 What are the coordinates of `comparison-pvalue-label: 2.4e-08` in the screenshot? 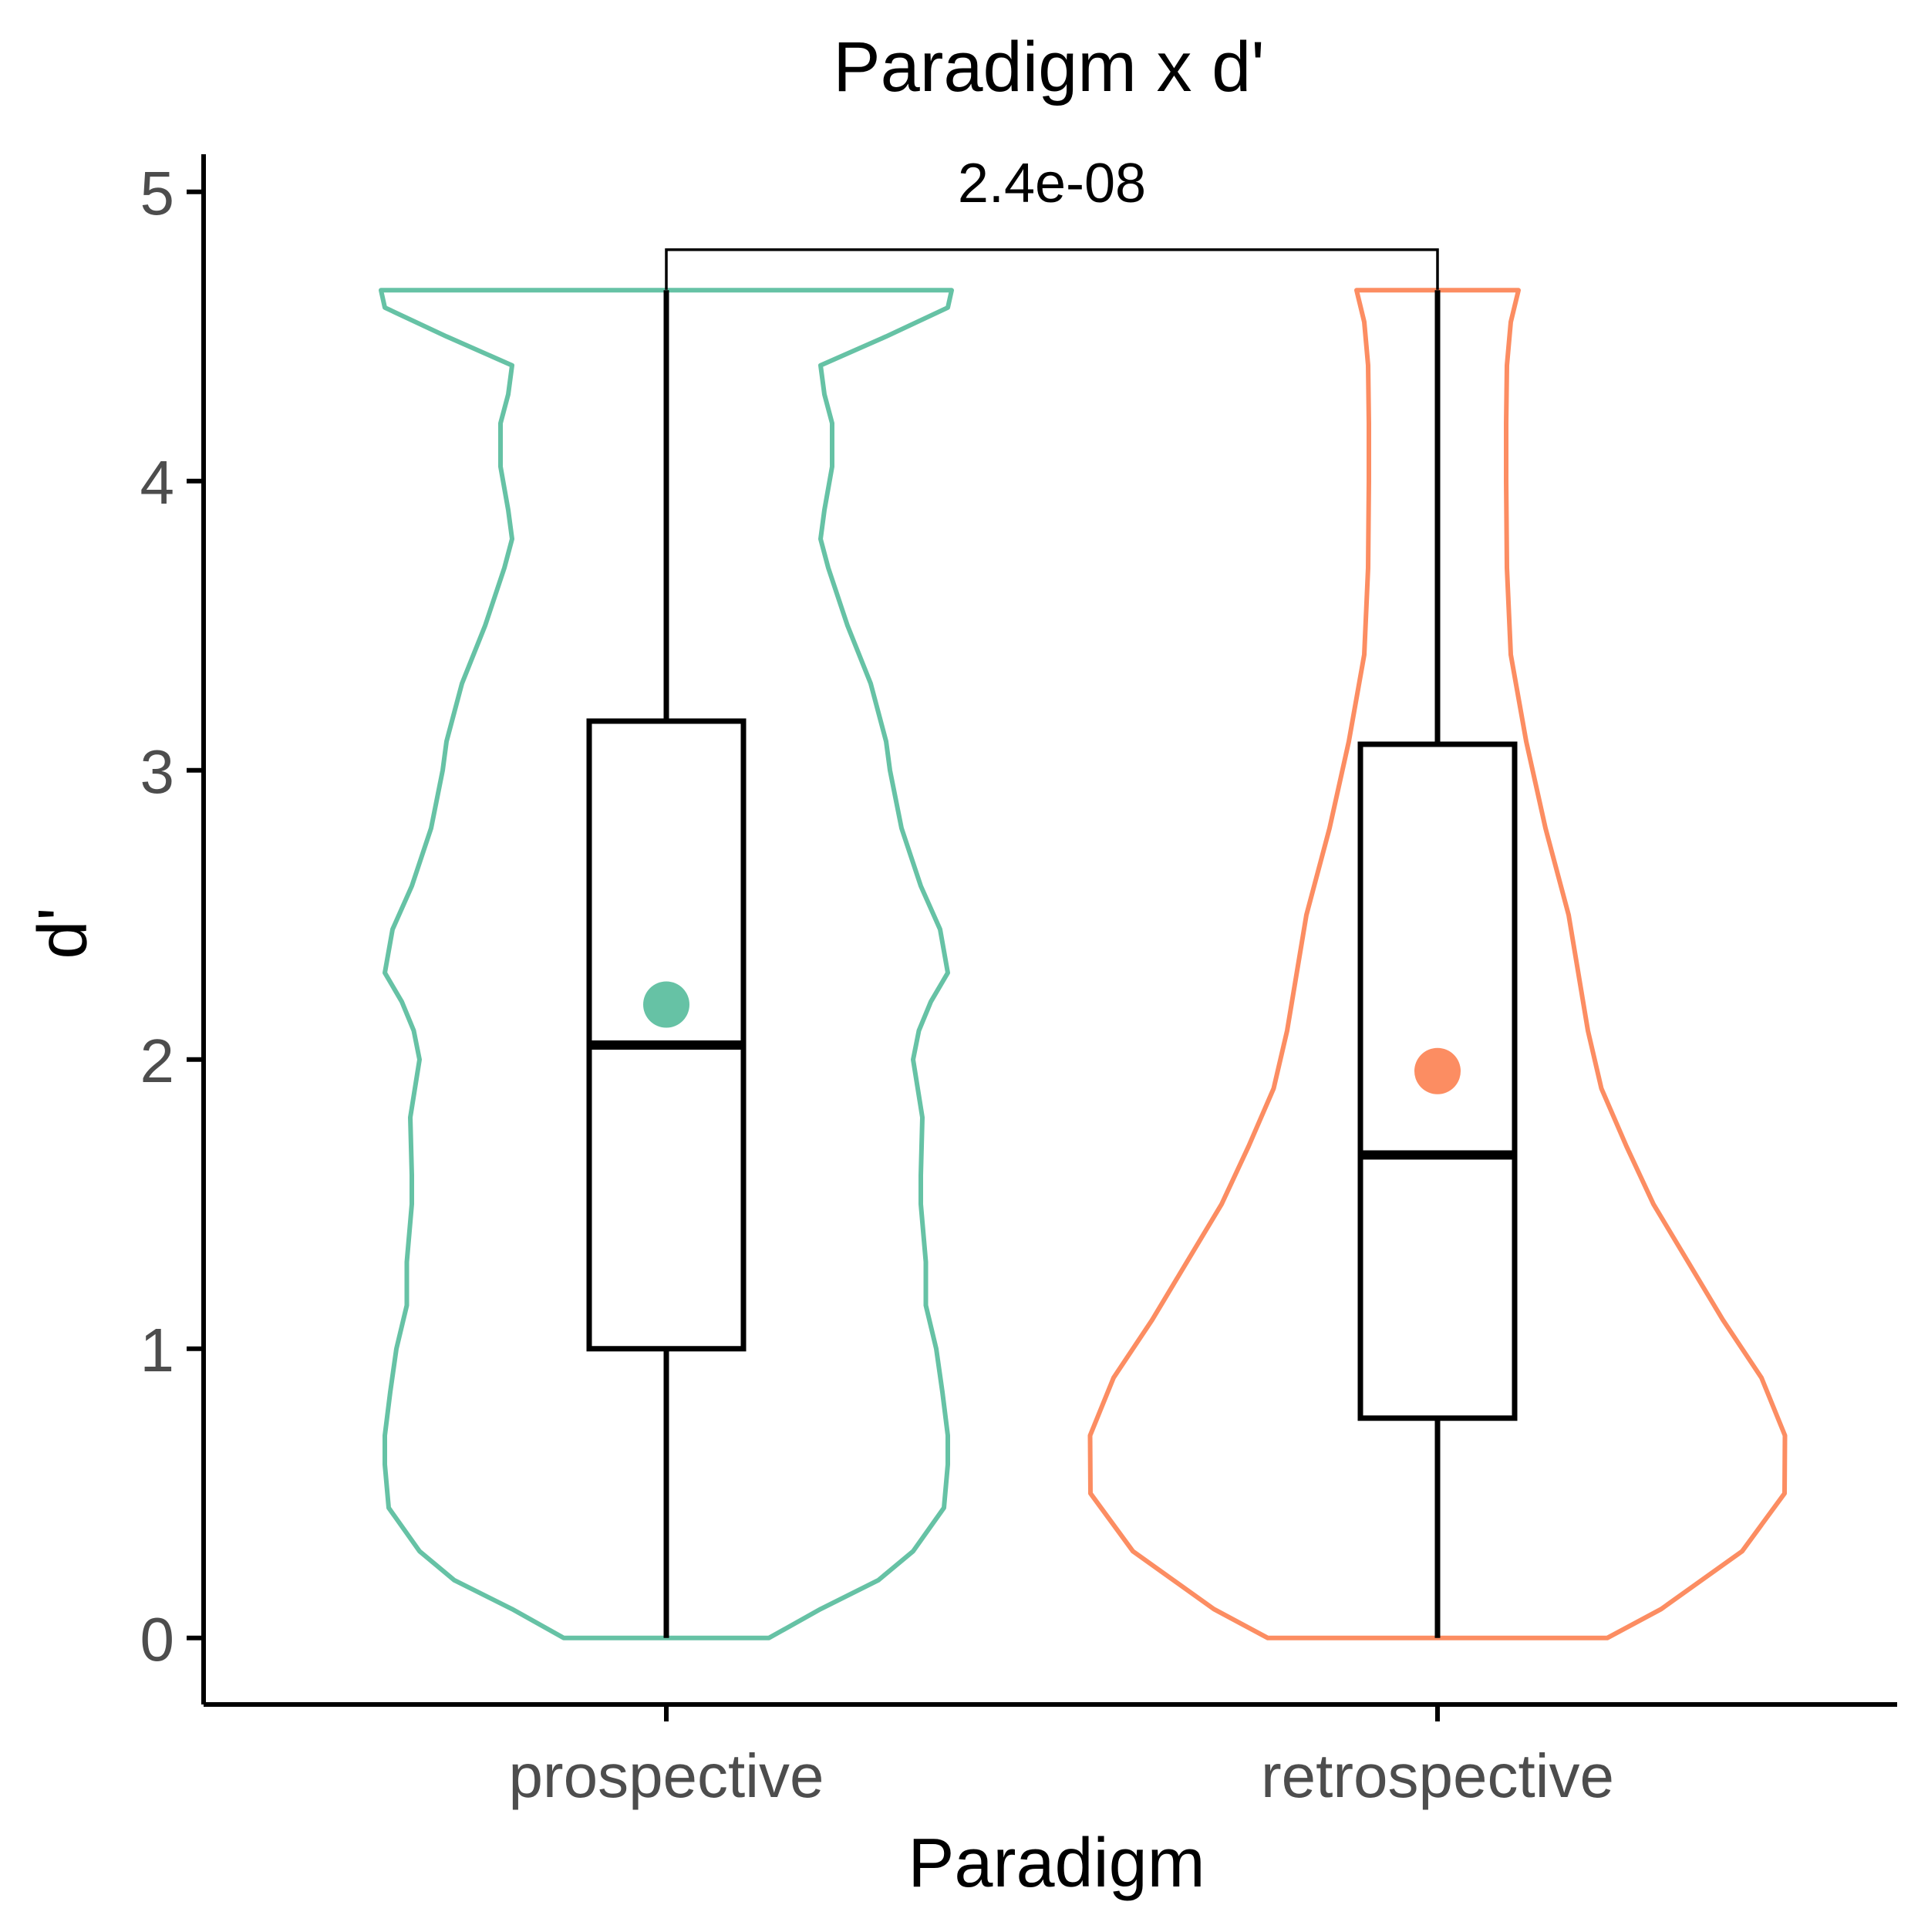 It's located at (1052, 183).